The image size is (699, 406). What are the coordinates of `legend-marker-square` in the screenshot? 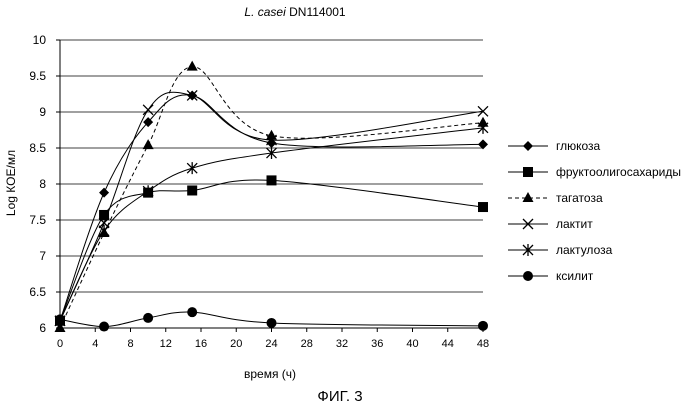 It's located at (528, 172).